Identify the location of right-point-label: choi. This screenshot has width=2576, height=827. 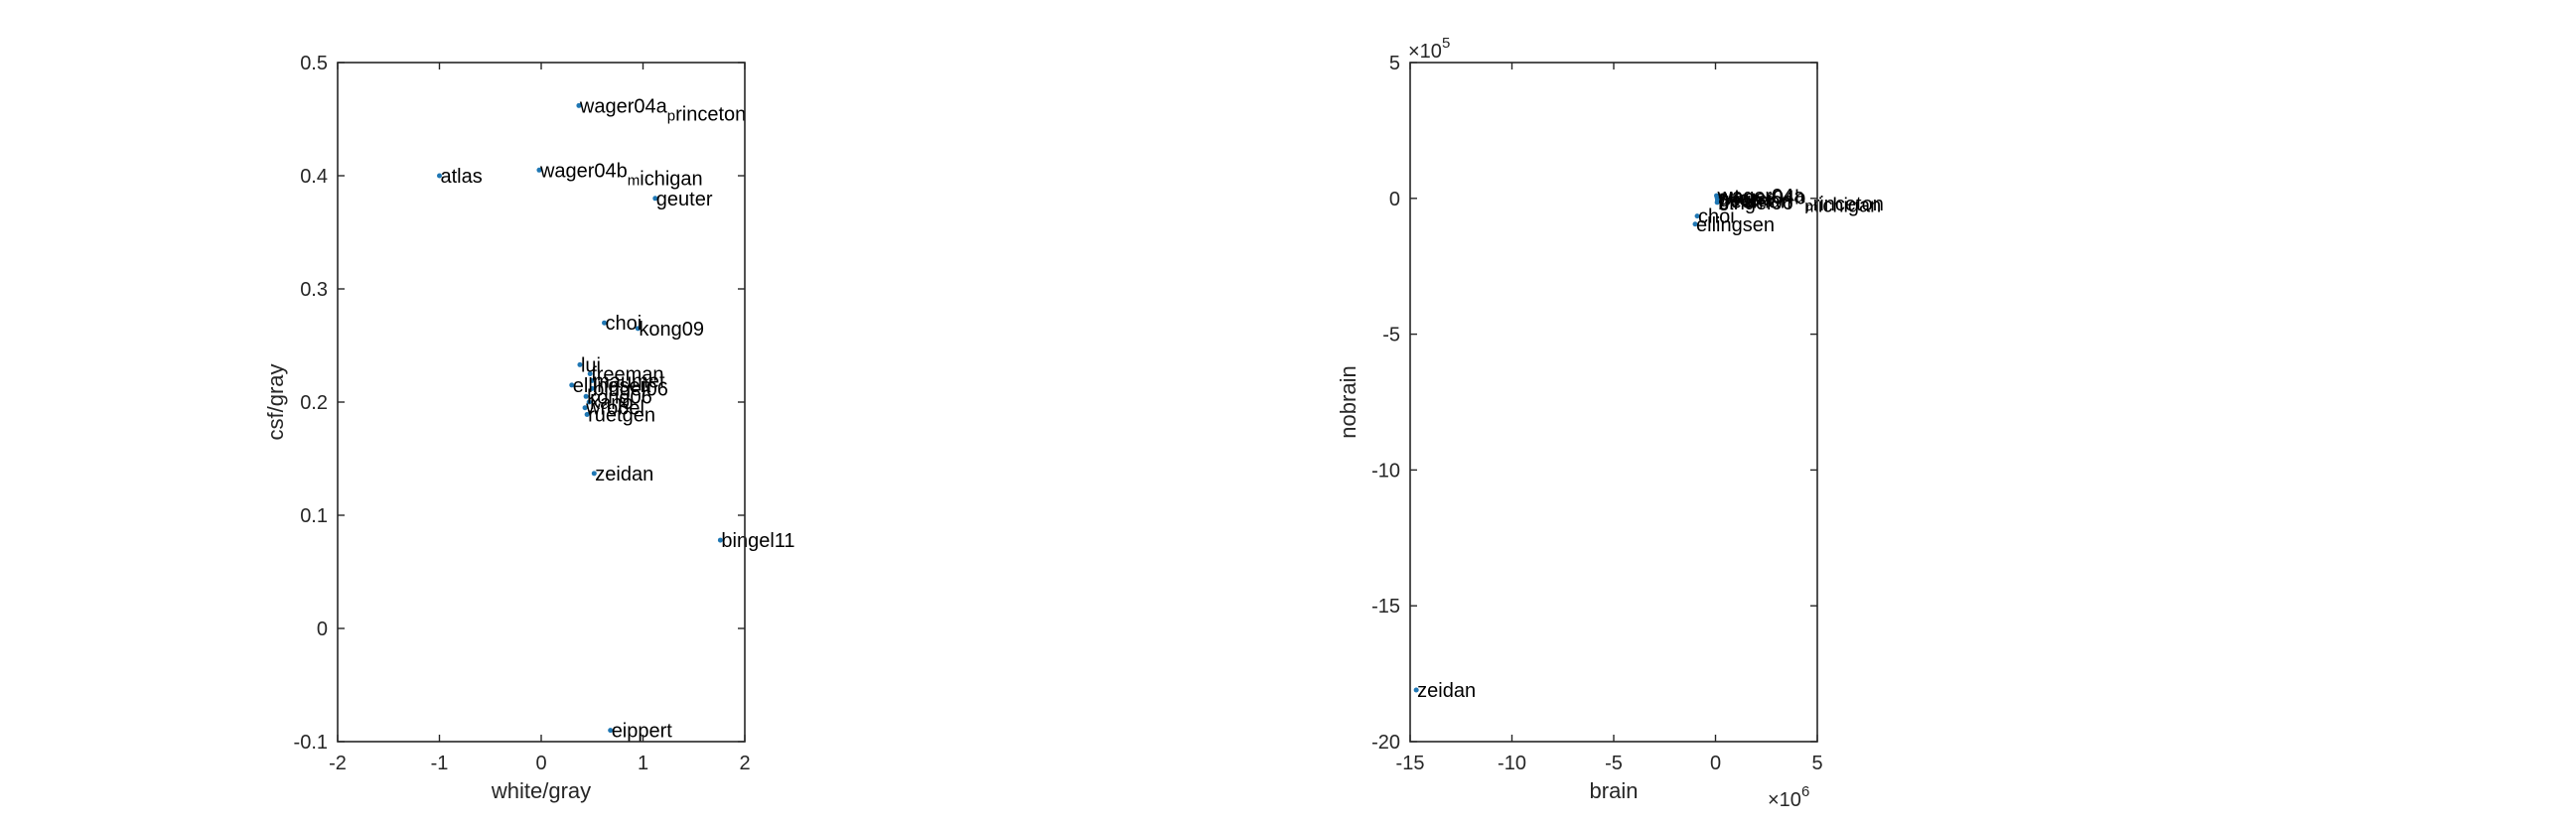
(1717, 217).